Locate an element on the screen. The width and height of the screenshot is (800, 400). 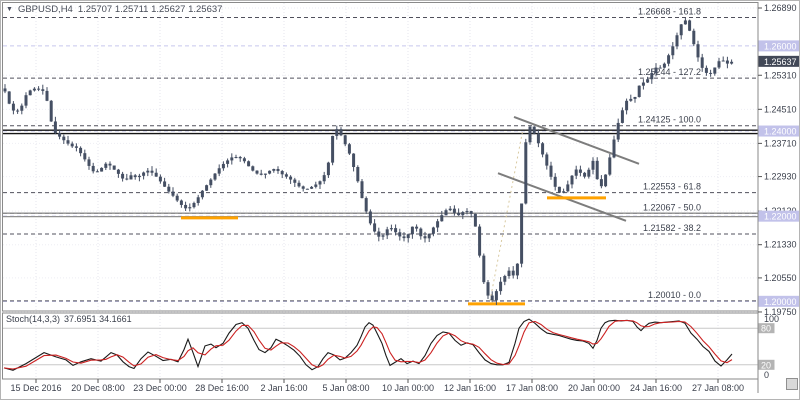
price-level-badge-label: 1.24000 is located at coordinates (780, 132).